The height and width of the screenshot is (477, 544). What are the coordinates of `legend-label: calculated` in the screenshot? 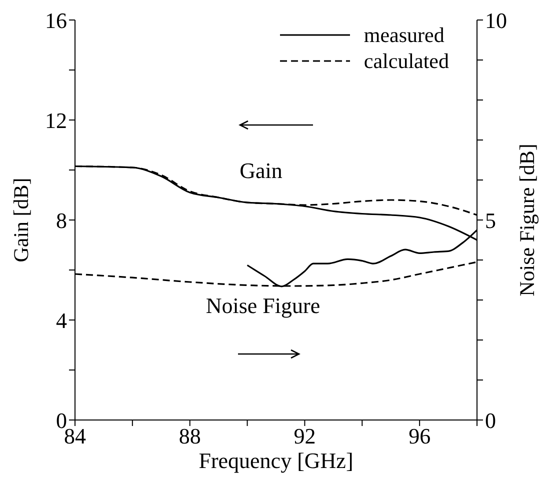 It's located at (406, 61).